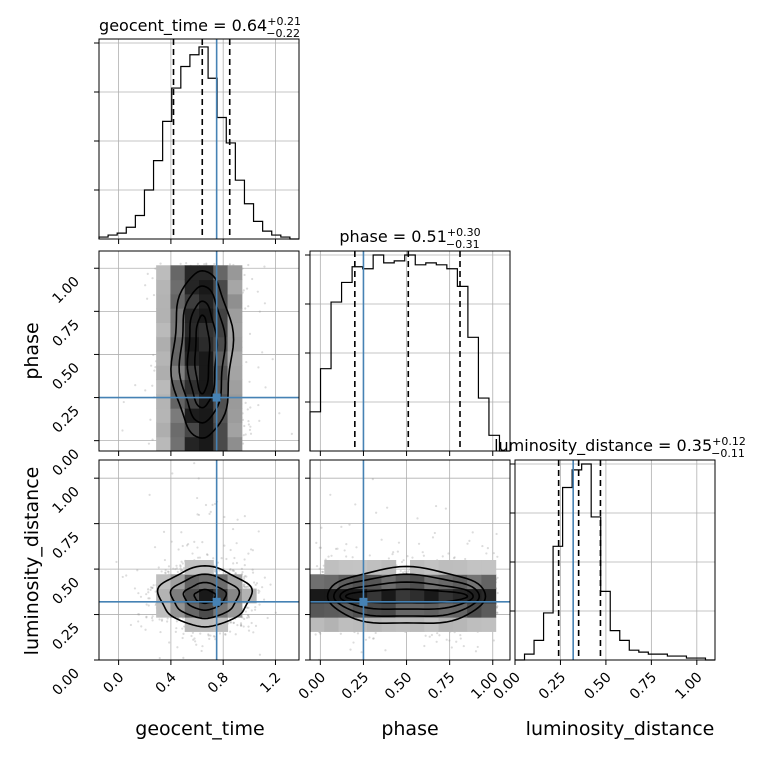  I want to click on y-tick-label: 0.50, so click(65, 591).